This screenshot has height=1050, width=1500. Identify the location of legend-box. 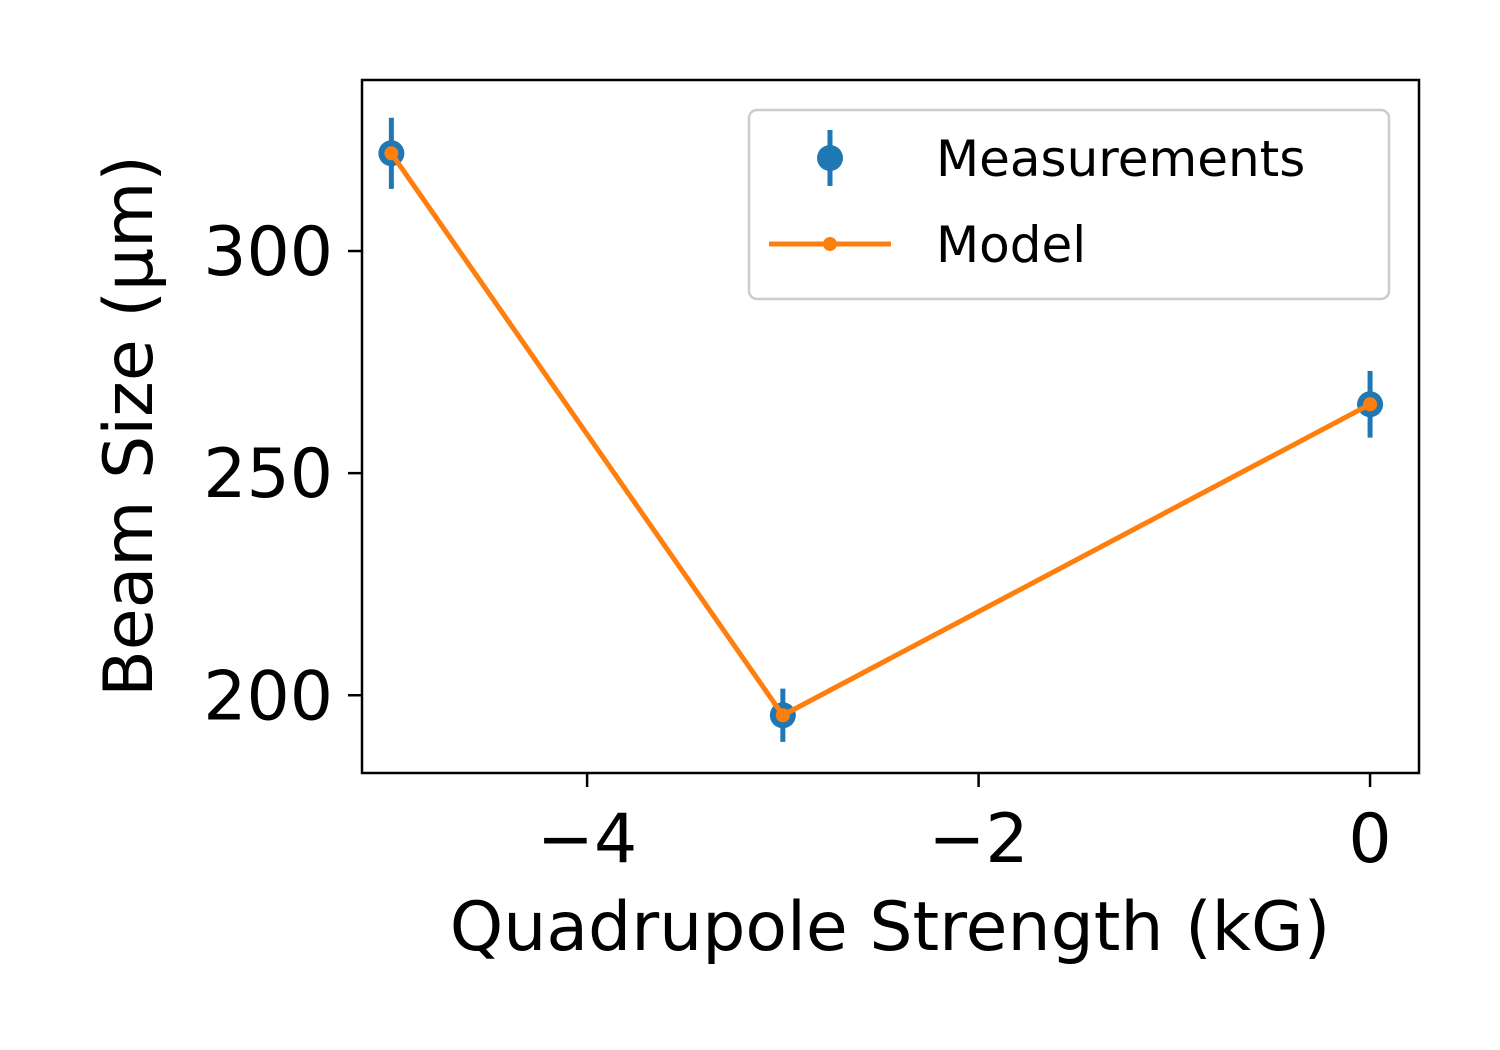
(1069, 204).